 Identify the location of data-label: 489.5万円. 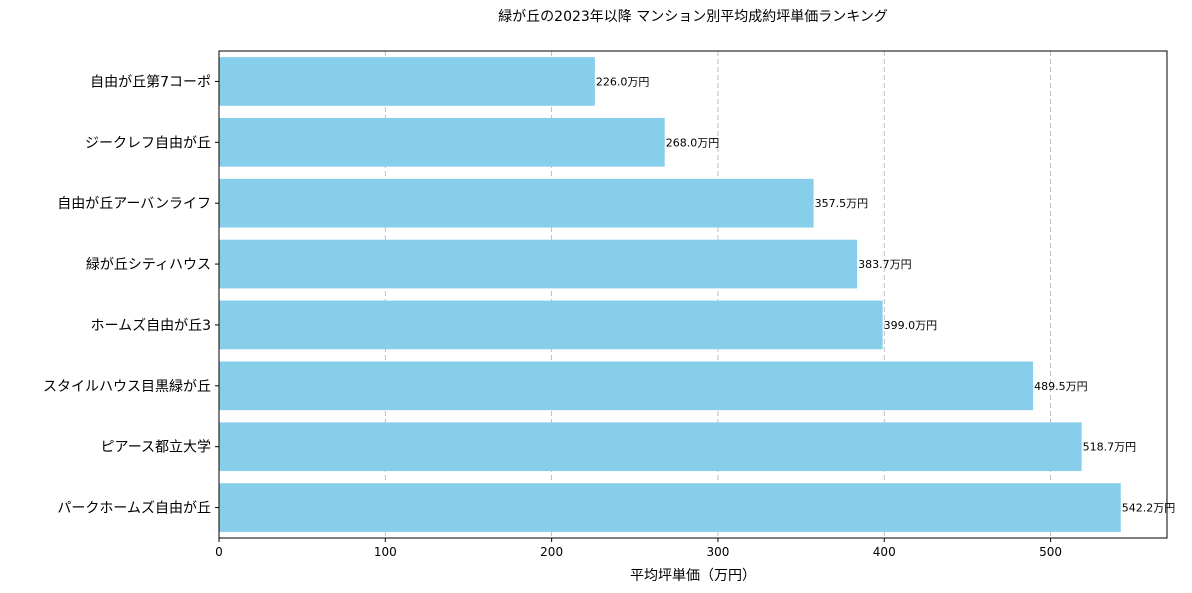
(1061, 386).